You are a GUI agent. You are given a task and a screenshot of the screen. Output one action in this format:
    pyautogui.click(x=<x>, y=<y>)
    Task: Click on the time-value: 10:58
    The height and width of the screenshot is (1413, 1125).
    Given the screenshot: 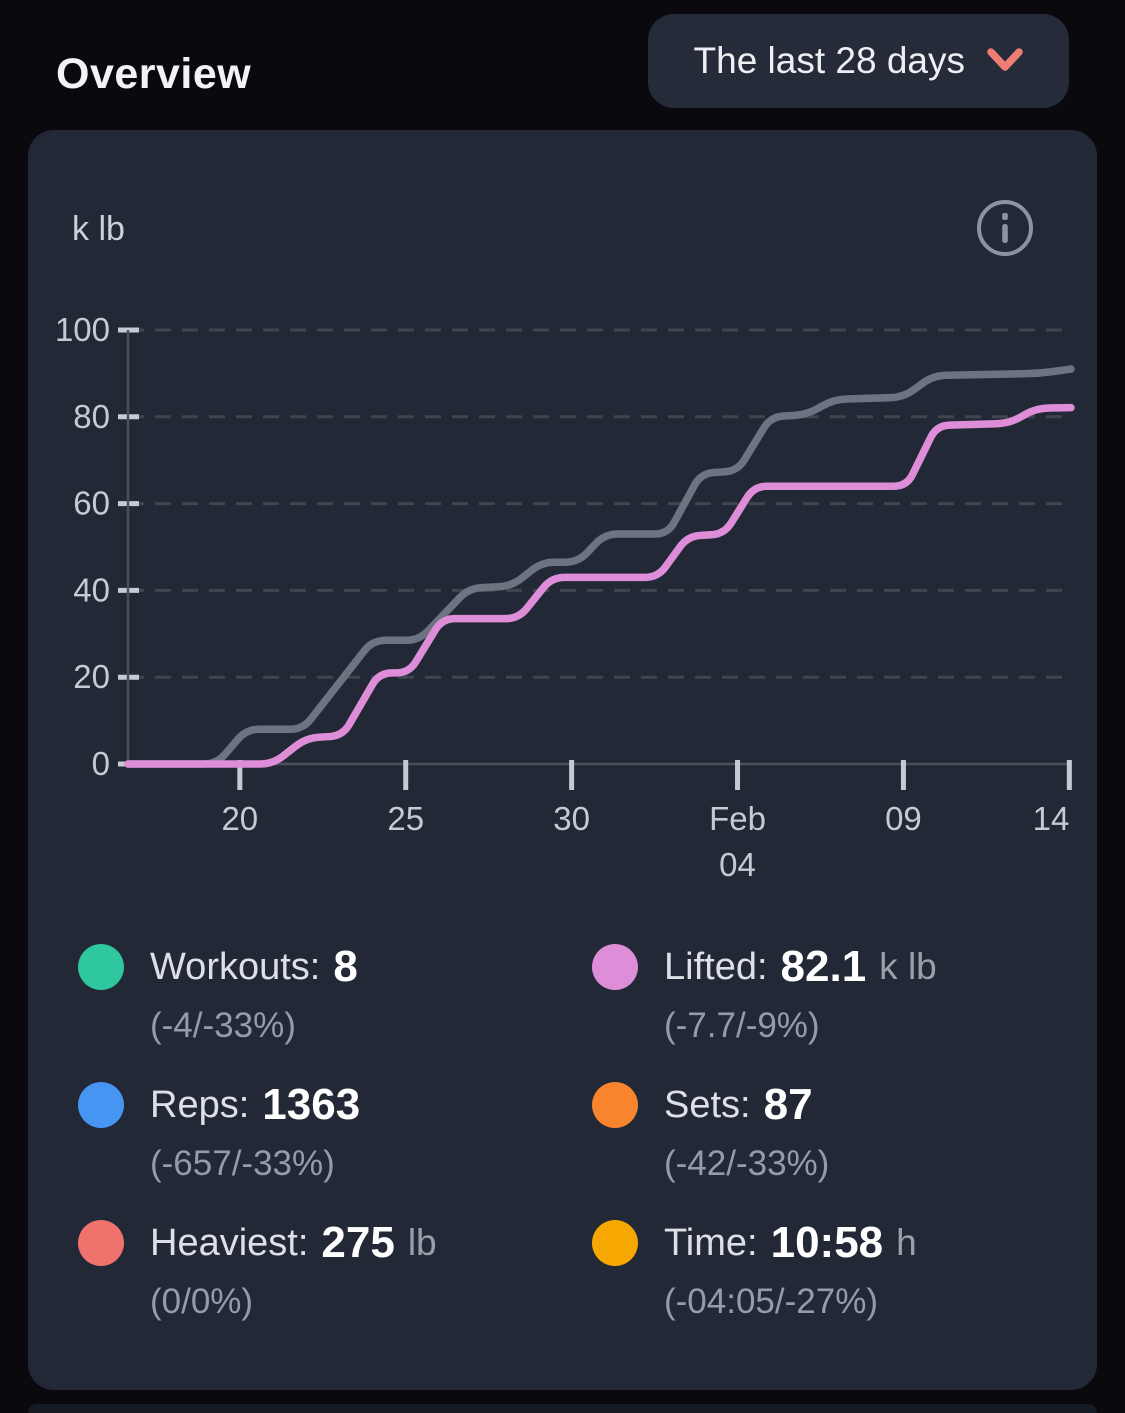 What is the action you would take?
    pyautogui.click(x=827, y=1242)
    